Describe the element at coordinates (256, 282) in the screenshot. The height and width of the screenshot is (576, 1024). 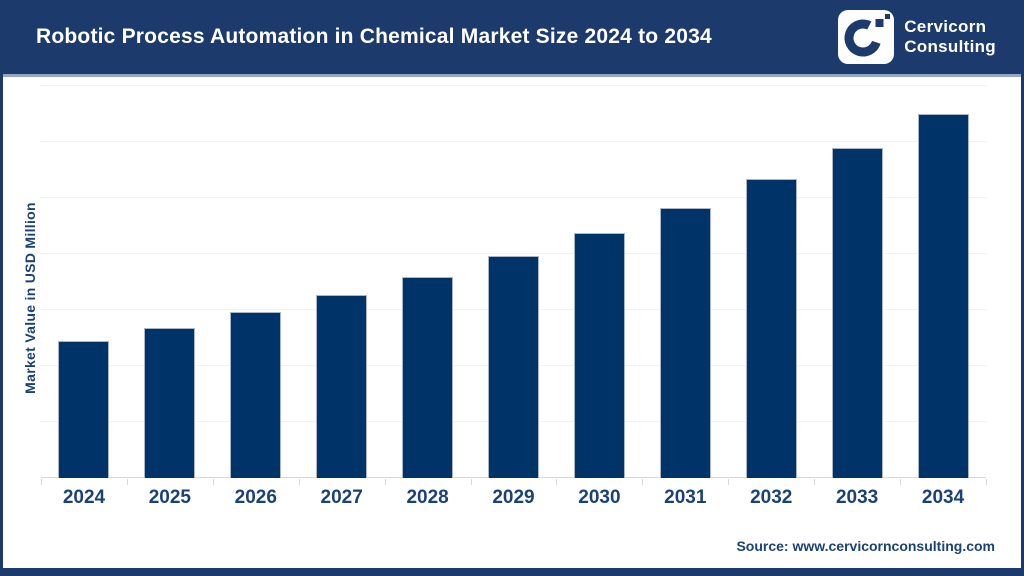
I see `bar-slot-2026` at that location.